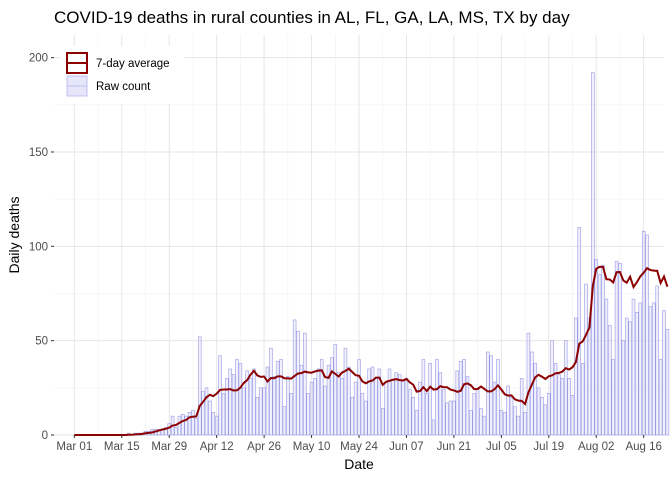 The height and width of the screenshot is (480, 672). What do you see at coordinates (217, 447) in the screenshot?
I see `x-tick-label: Apr 12` at bounding box center [217, 447].